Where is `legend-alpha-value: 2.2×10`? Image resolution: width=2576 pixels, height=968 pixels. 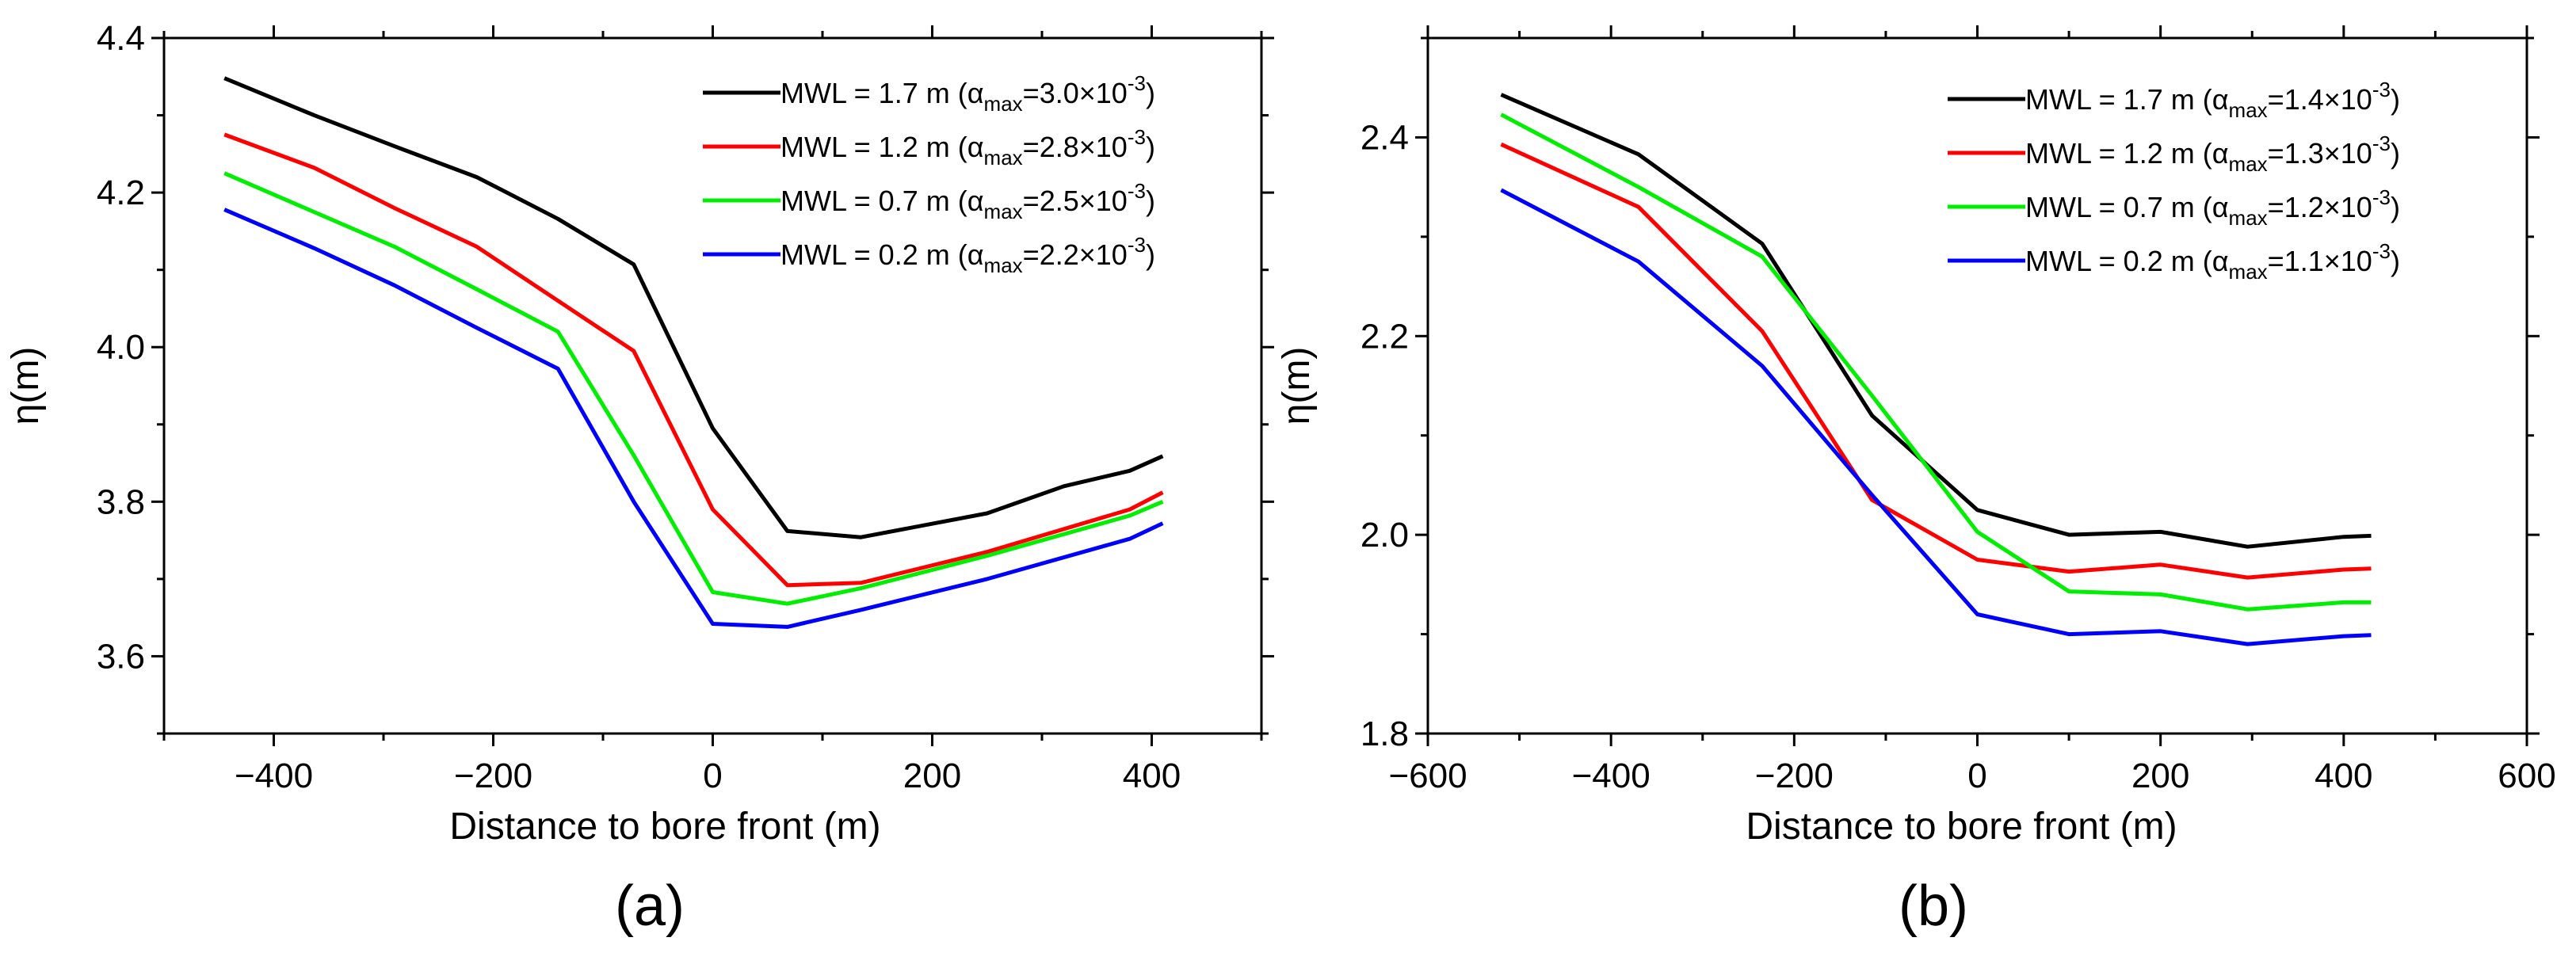 legend-alpha-value: 2.2×10 is located at coordinates (1084, 255).